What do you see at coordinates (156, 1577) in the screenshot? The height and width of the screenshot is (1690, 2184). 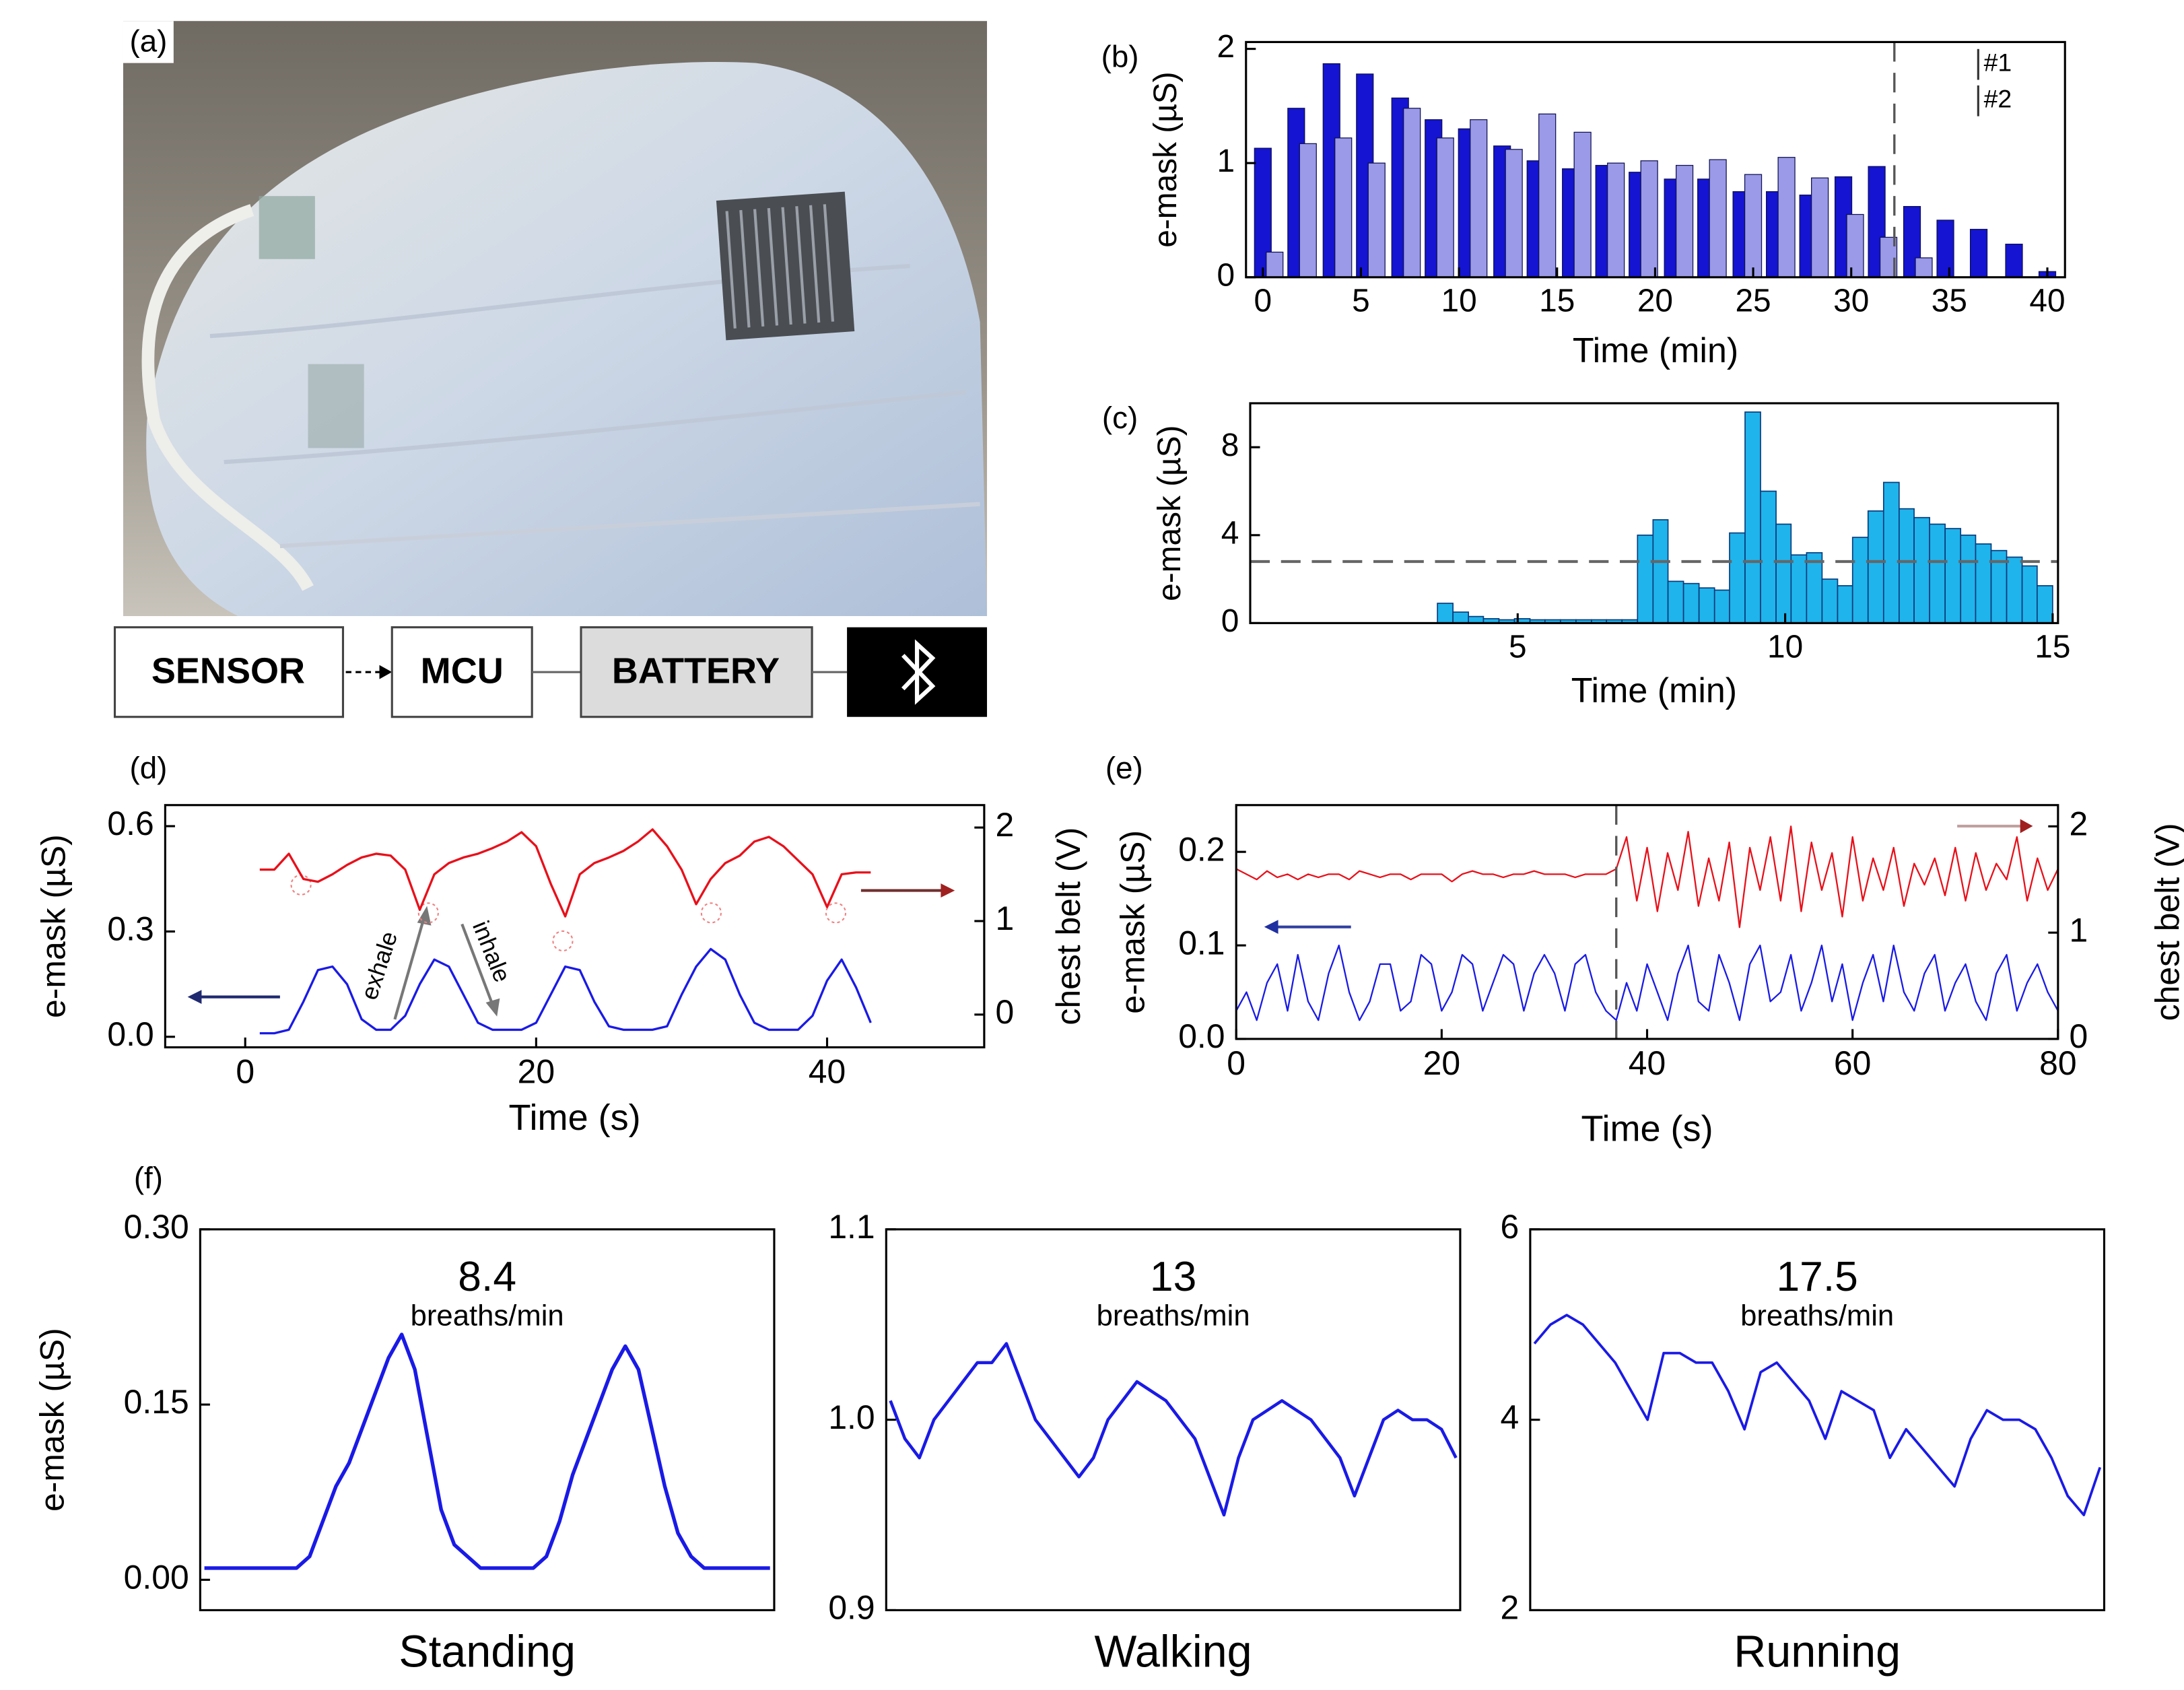 I see `y-tick-label: 0.00` at bounding box center [156, 1577].